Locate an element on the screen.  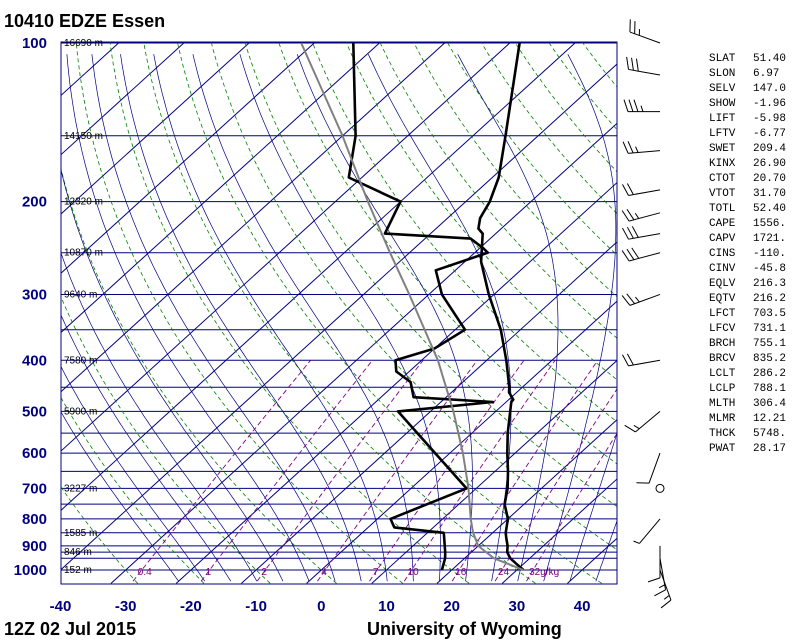
time-label: 12Z 02 Jul 2015 is located at coordinates (70, 629).